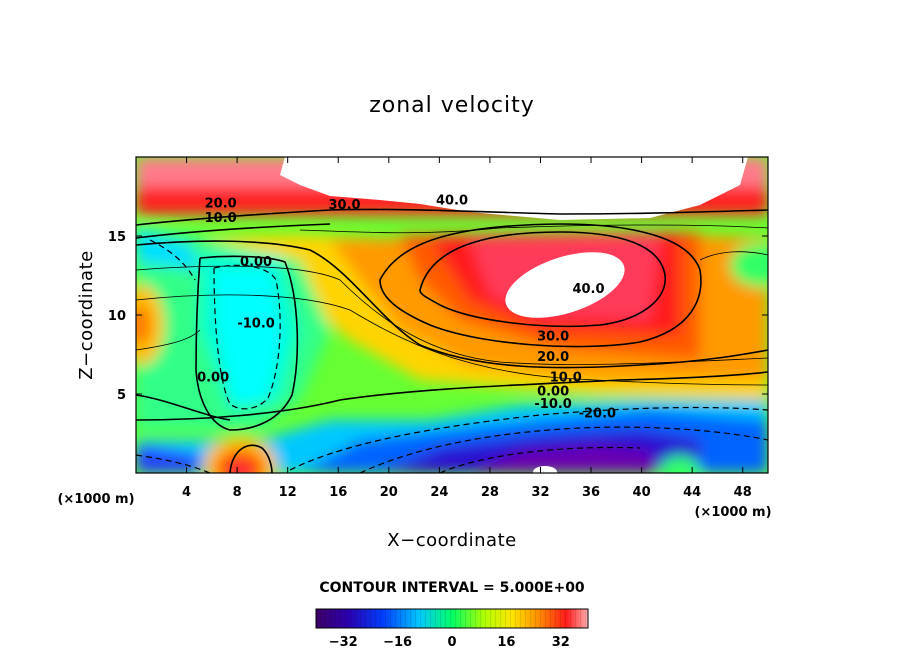 This screenshot has height=654, width=904. Describe the element at coordinates (506, 642) in the screenshot. I see `colorbar-tick-label: 16` at that location.